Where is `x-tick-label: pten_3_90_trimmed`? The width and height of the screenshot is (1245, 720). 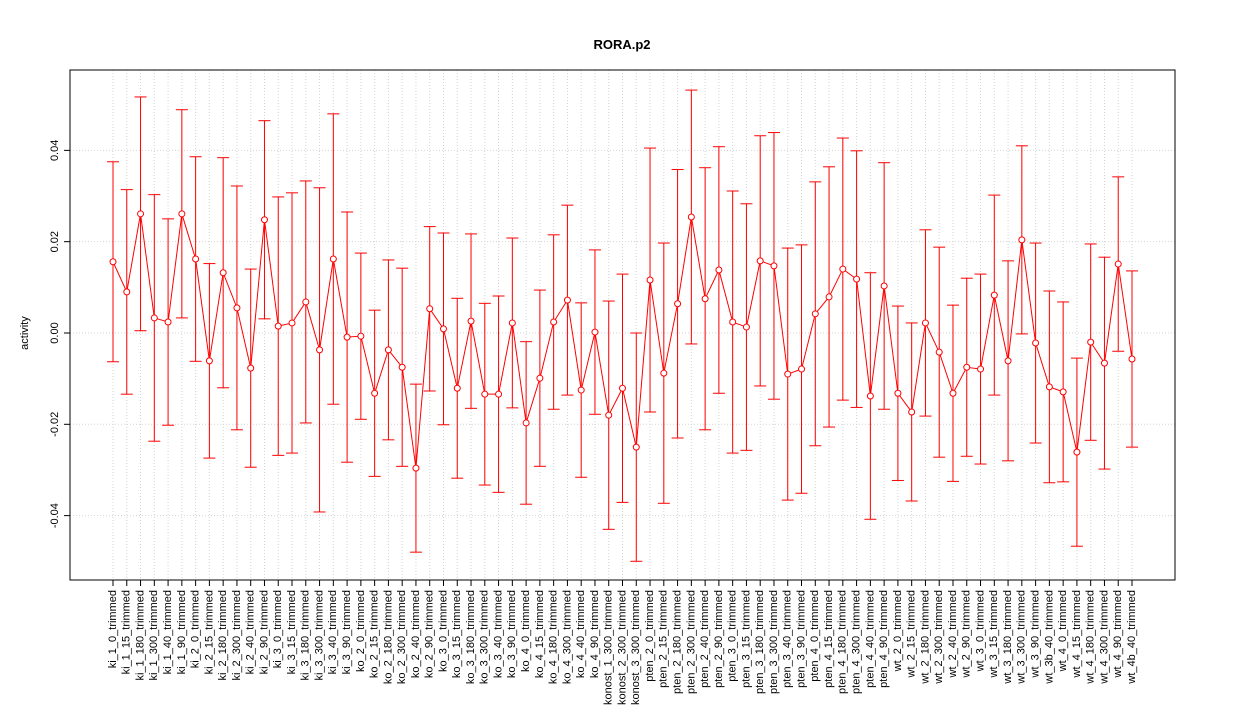 x-tick-label: pten_3_90_trimmed is located at coordinates (801, 639).